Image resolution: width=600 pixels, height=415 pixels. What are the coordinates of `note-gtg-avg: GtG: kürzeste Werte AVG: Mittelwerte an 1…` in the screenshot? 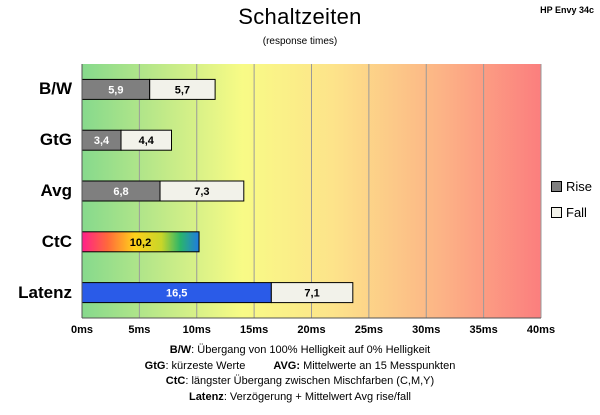 It's located at (300, 365).